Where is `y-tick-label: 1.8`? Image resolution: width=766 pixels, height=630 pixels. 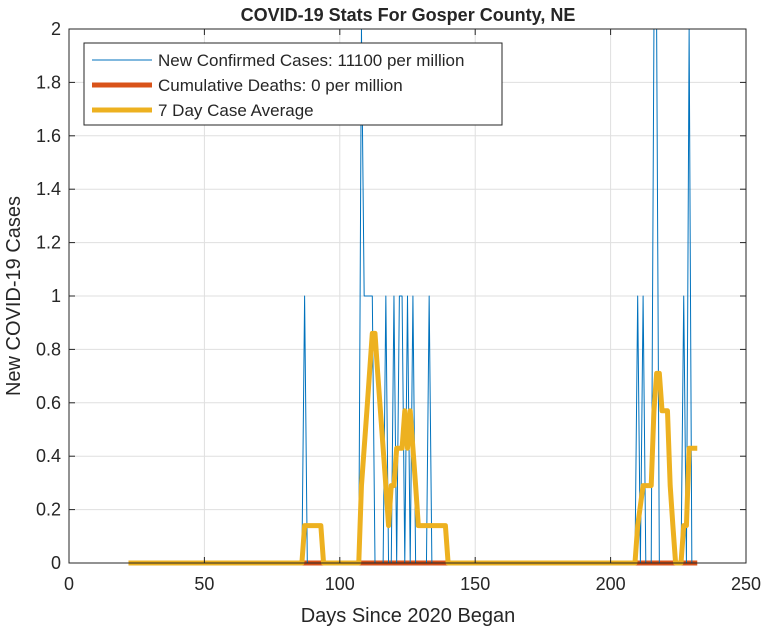 y-tick-label: 1.8 is located at coordinates (48, 82).